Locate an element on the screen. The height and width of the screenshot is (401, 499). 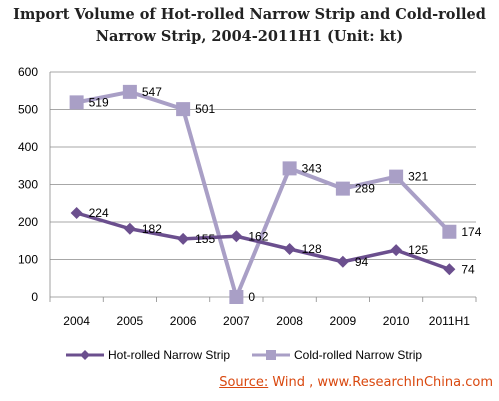
cold-point-2005 is located at coordinates (129, 91).